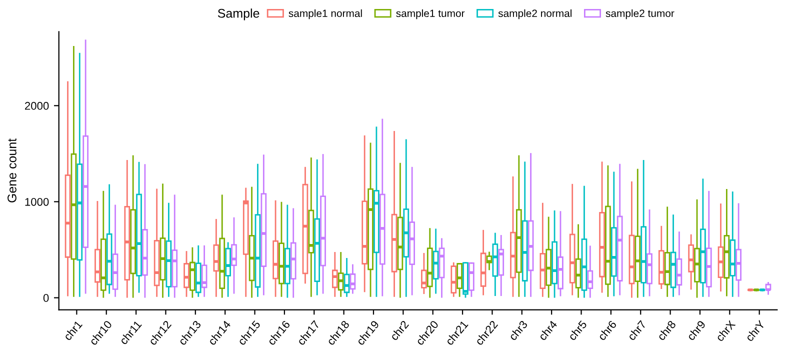 The width and height of the screenshot is (785, 352). Describe the element at coordinates (46, 298) in the screenshot. I see `y-tick-label: 0` at that location.